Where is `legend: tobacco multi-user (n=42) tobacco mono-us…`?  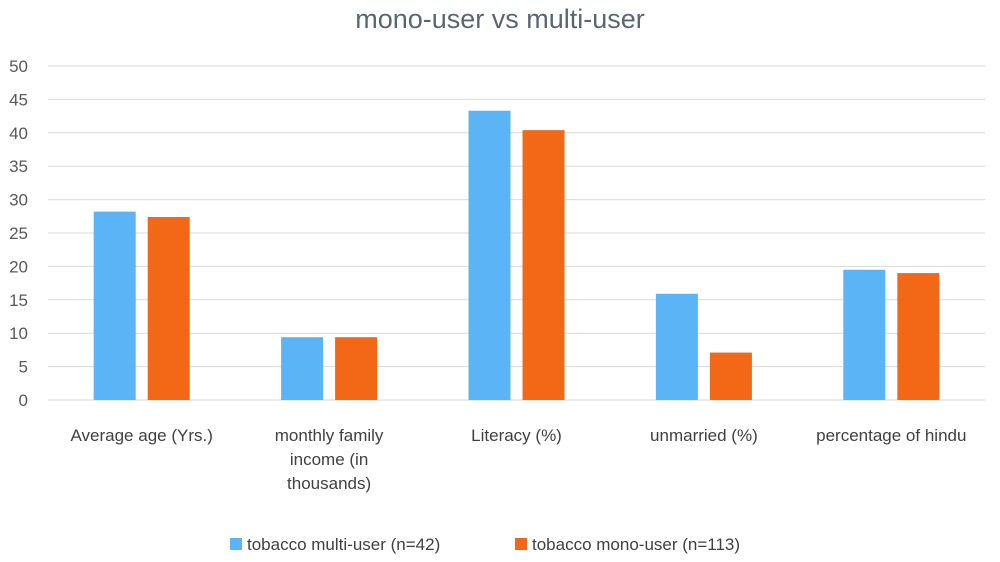 legend: tobacco multi-user (n=42) tobacco mono-us… is located at coordinates (485, 544).